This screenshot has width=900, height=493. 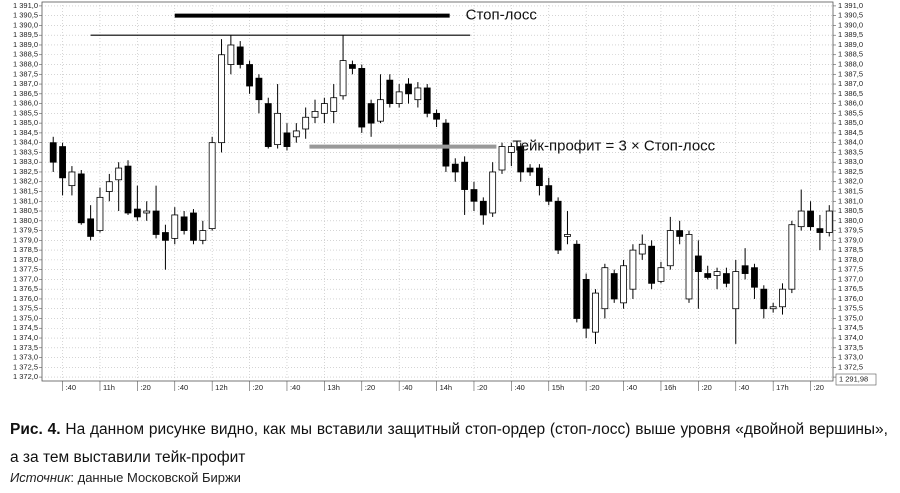 I want to click on y-tick-label: 1 376,5, so click(x=25, y=288).